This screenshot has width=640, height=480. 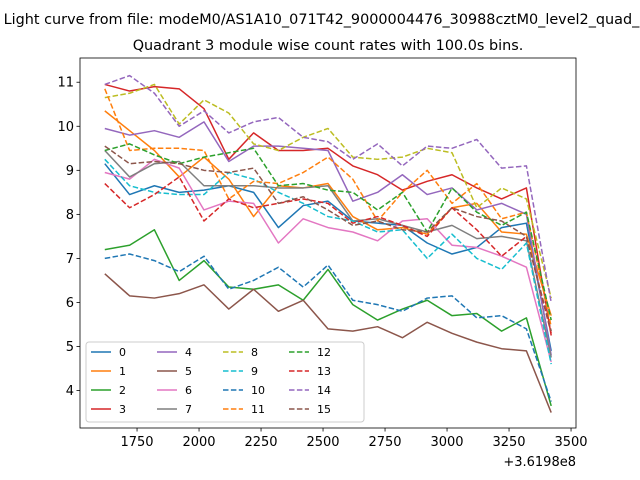 I want to click on legend-label-3: 3, so click(x=122, y=409).